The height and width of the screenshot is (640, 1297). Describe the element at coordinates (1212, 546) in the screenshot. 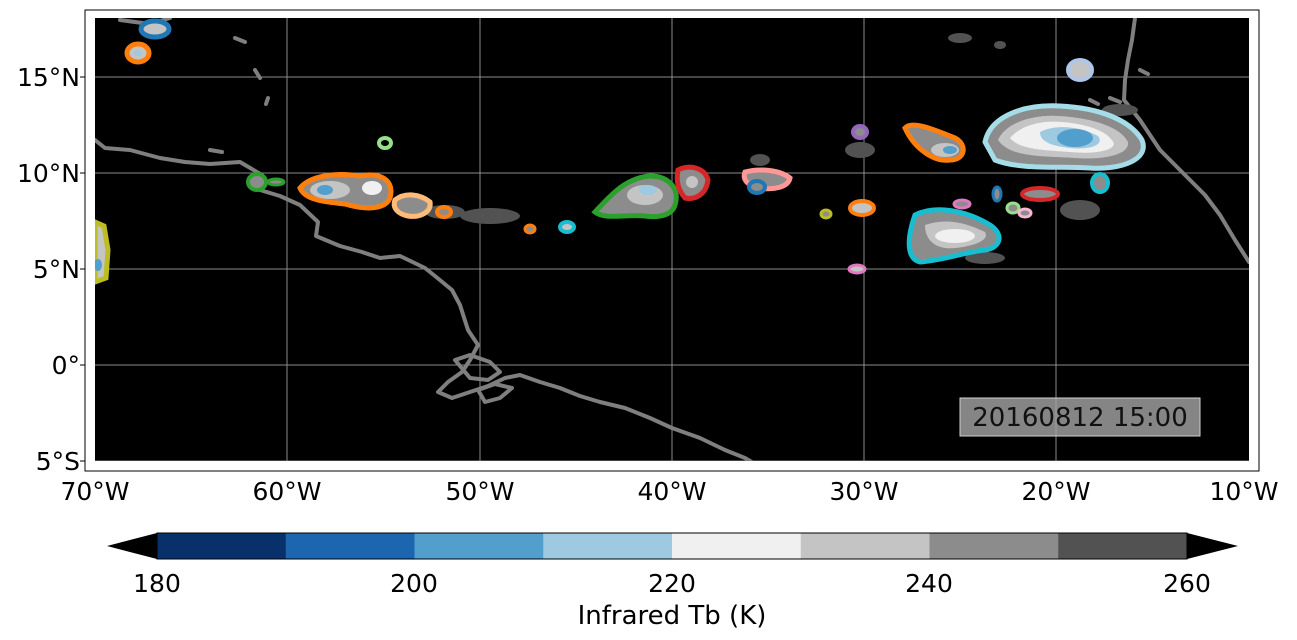

I see `colorbar-over-arrow` at that location.